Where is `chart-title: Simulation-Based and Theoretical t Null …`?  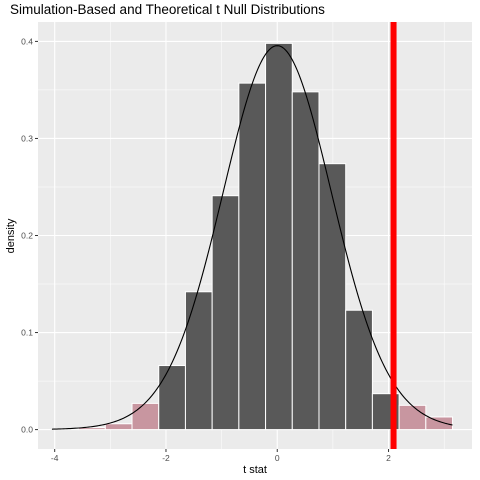
chart-title: Simulation-Based and Theoretical t Null … is located at coordinates (167, 9).